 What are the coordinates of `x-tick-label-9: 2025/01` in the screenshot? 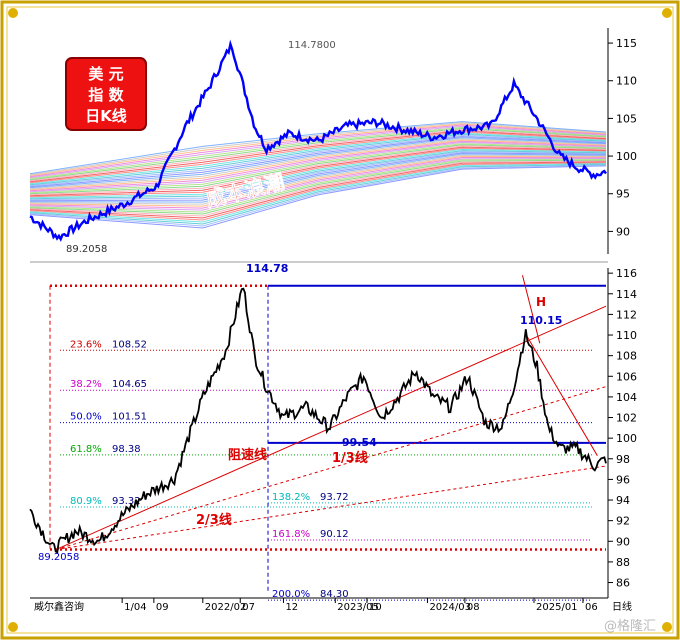 It's located at (557, 607).